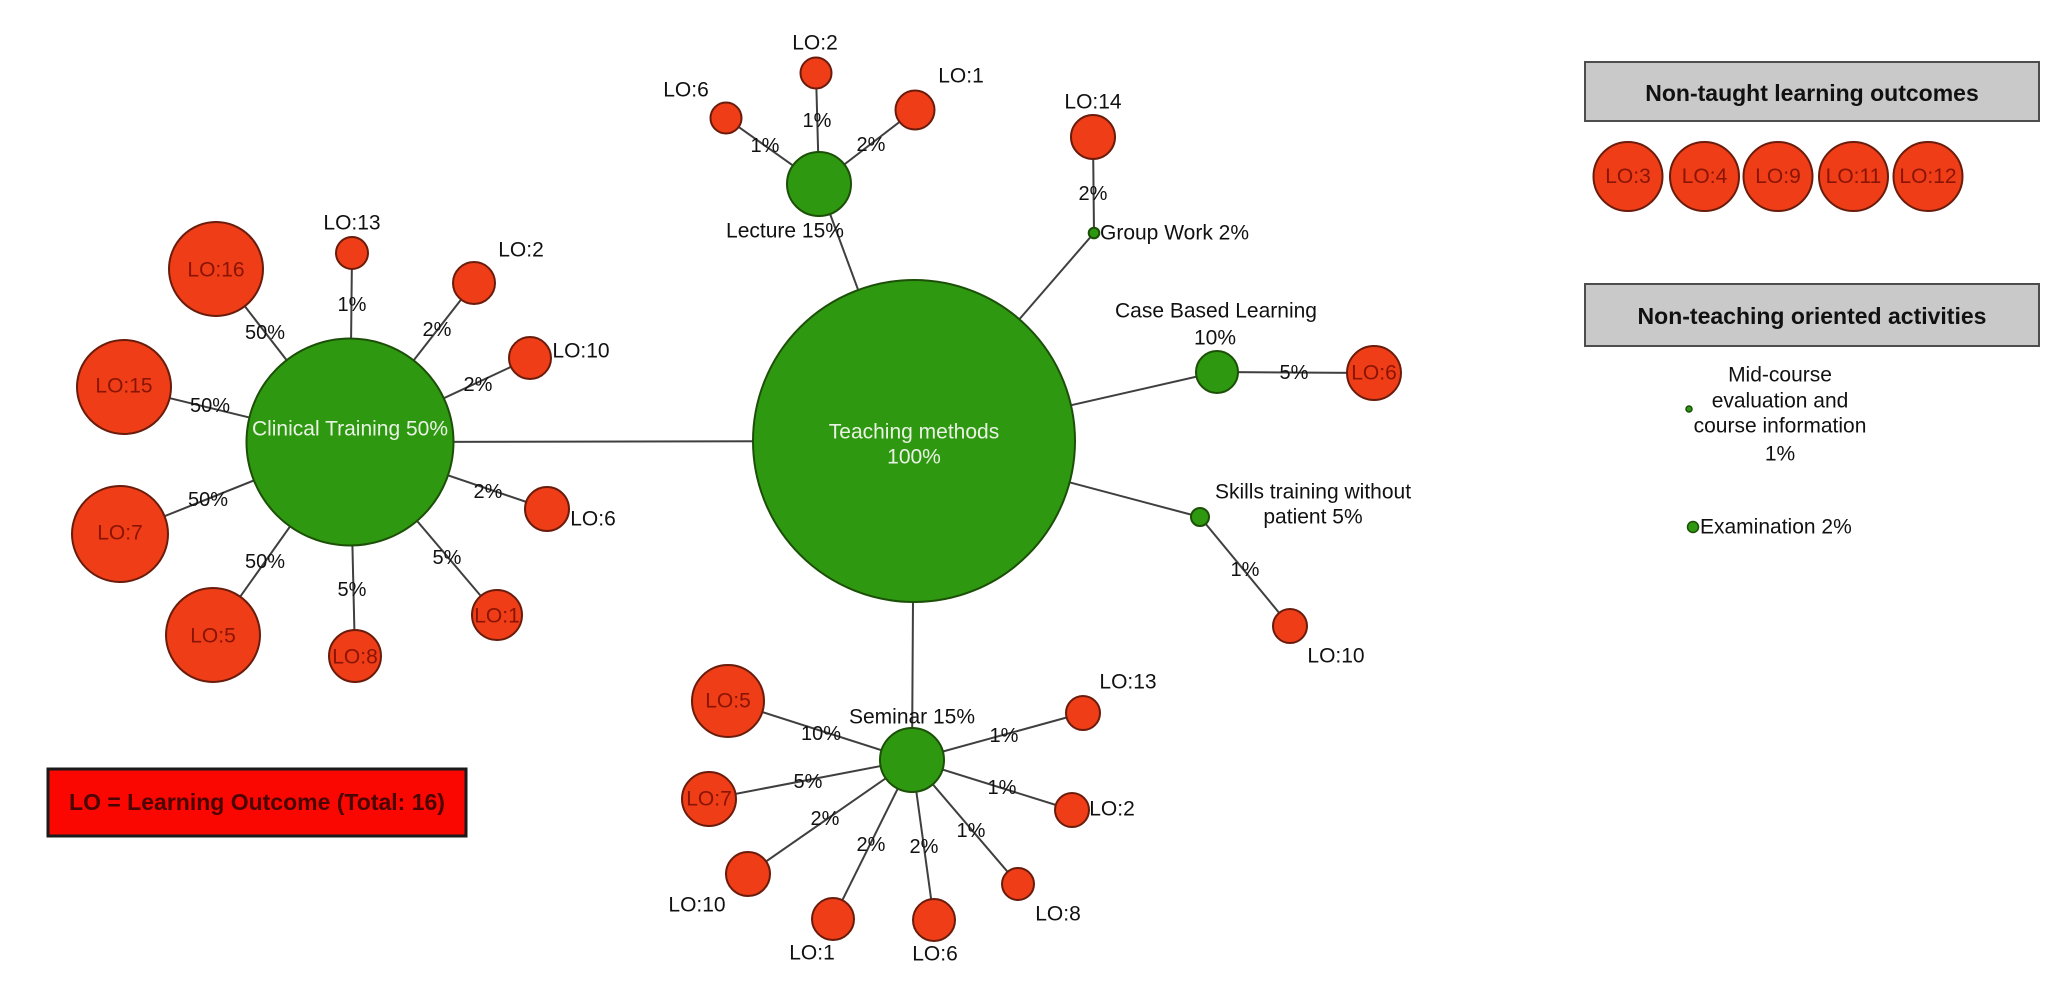  What do you see at coordinates (215, 270) in the screenshot?
I see `svg-text: LO:16` at bounding box center [215, 270].